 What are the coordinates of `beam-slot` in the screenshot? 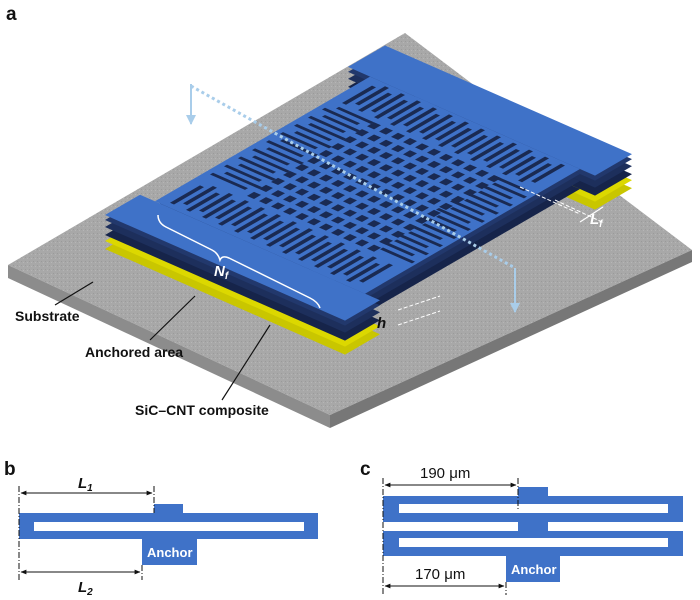 It's located at (169, 526).